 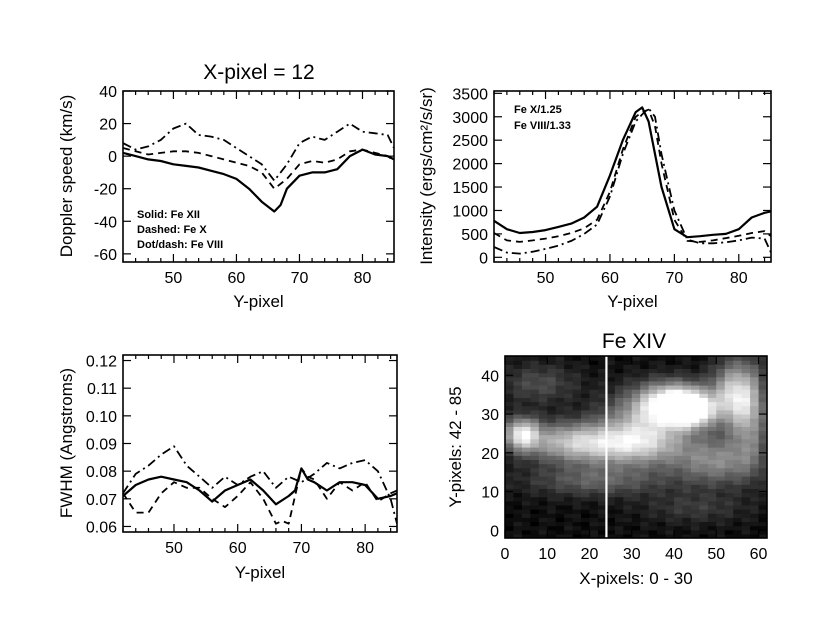 I want to click on x-tick-label: 70, so click(x=300, y=278).